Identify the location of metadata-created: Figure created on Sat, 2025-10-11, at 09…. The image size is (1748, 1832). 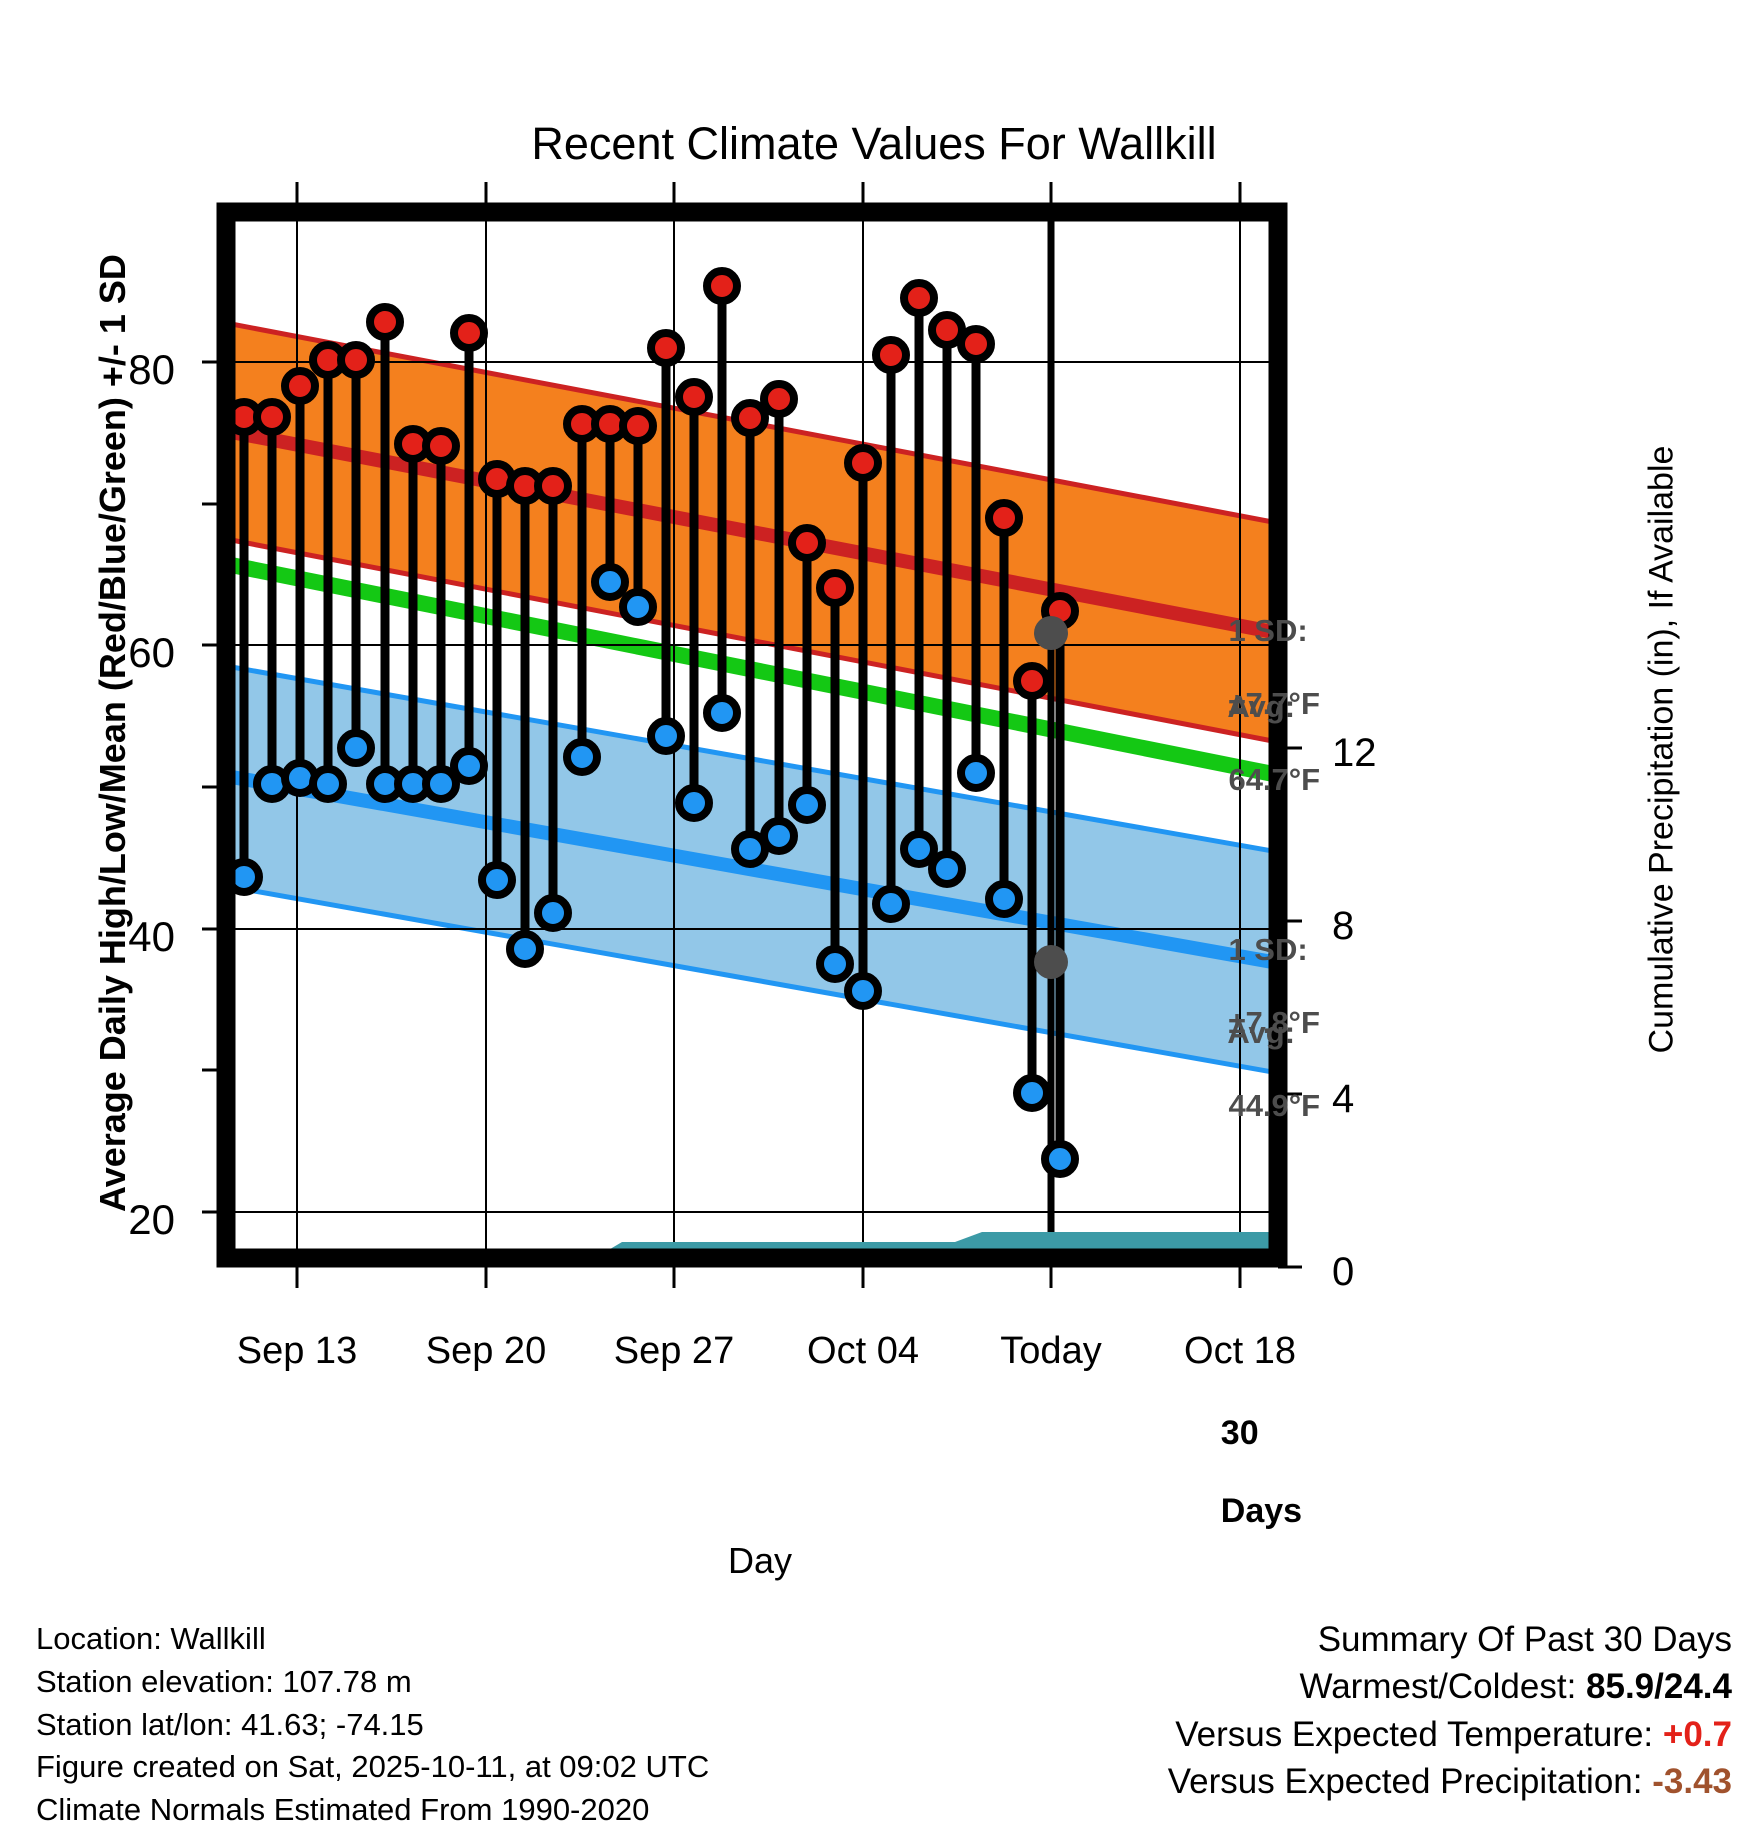
(373, 1767).